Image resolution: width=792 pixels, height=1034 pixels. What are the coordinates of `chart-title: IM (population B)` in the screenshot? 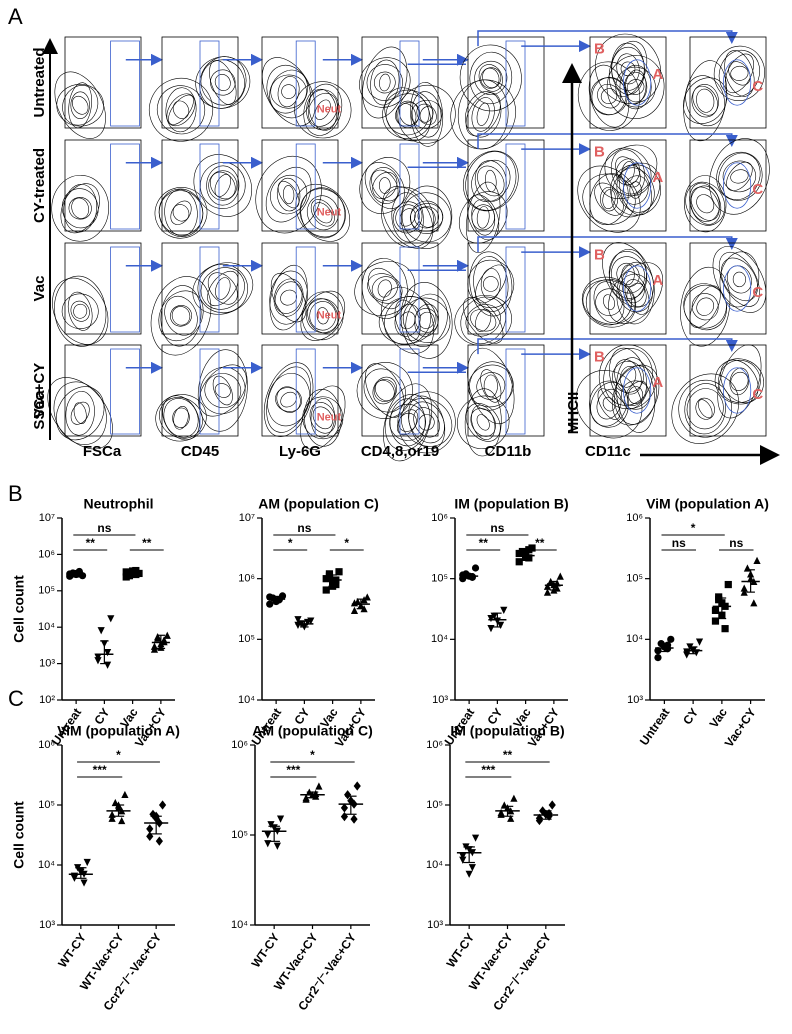 It's located at (511, 504).